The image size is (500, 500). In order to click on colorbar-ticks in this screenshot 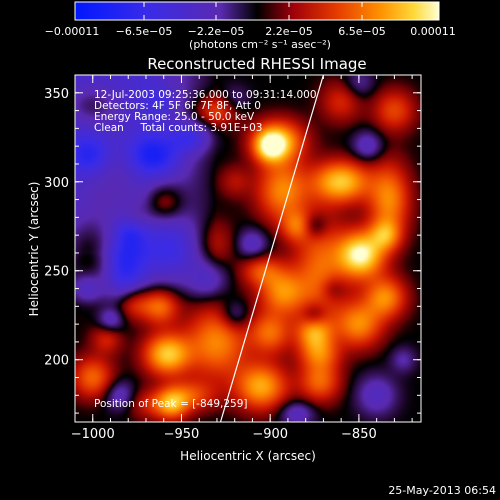, I will do `click(257, 11)`.